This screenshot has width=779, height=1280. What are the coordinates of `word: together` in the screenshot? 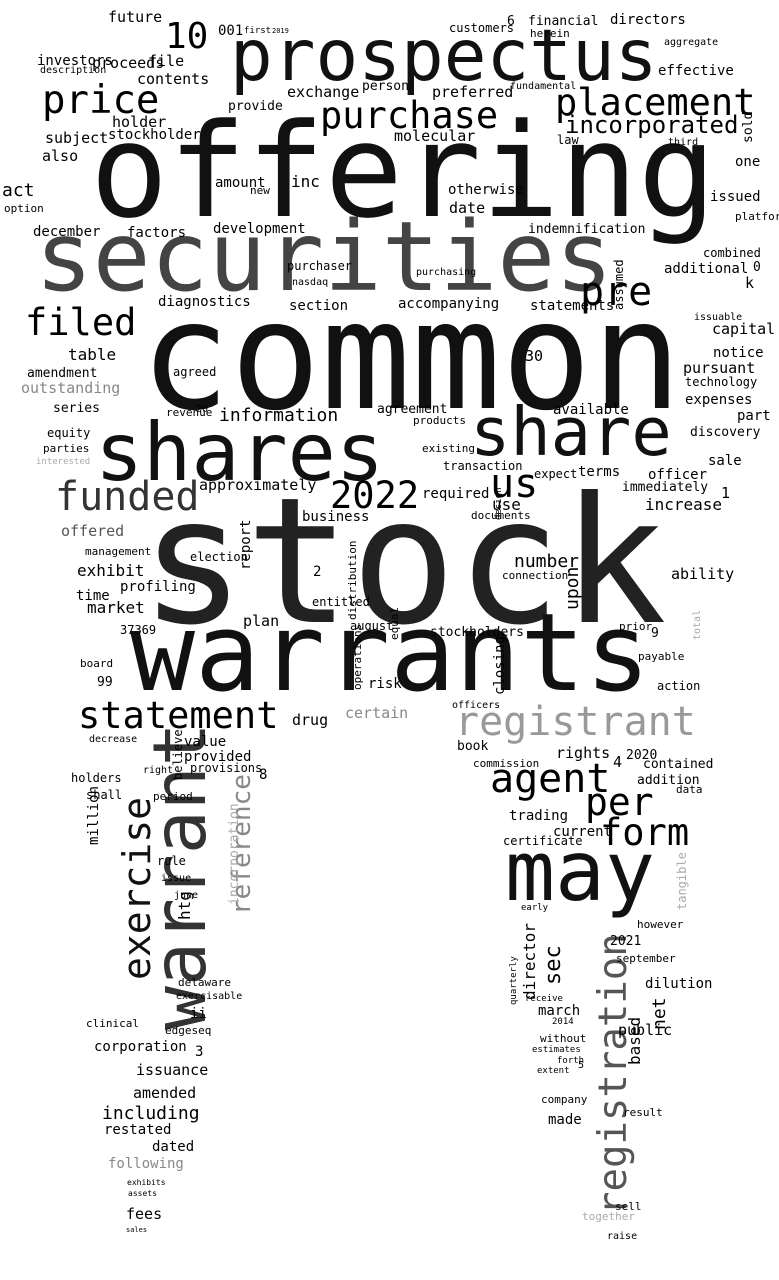 It's located at (608, 1216).